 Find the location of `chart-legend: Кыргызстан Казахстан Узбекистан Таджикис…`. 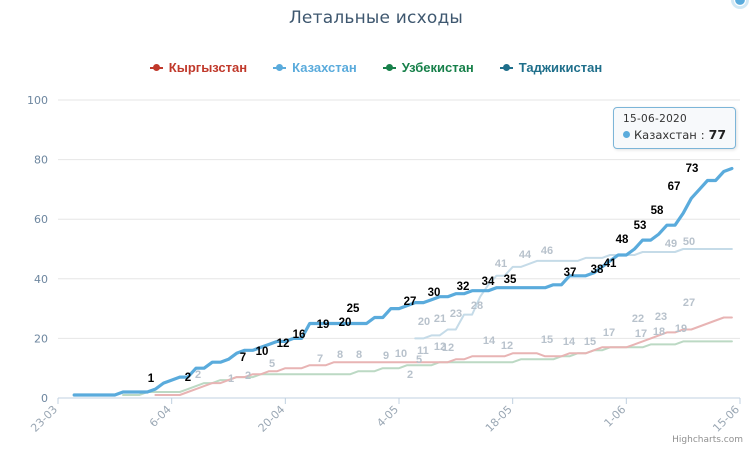

chart-legend: Кыргызстан Казахстан Узбекистан Таджикис… is located at coordinates (376, 67).